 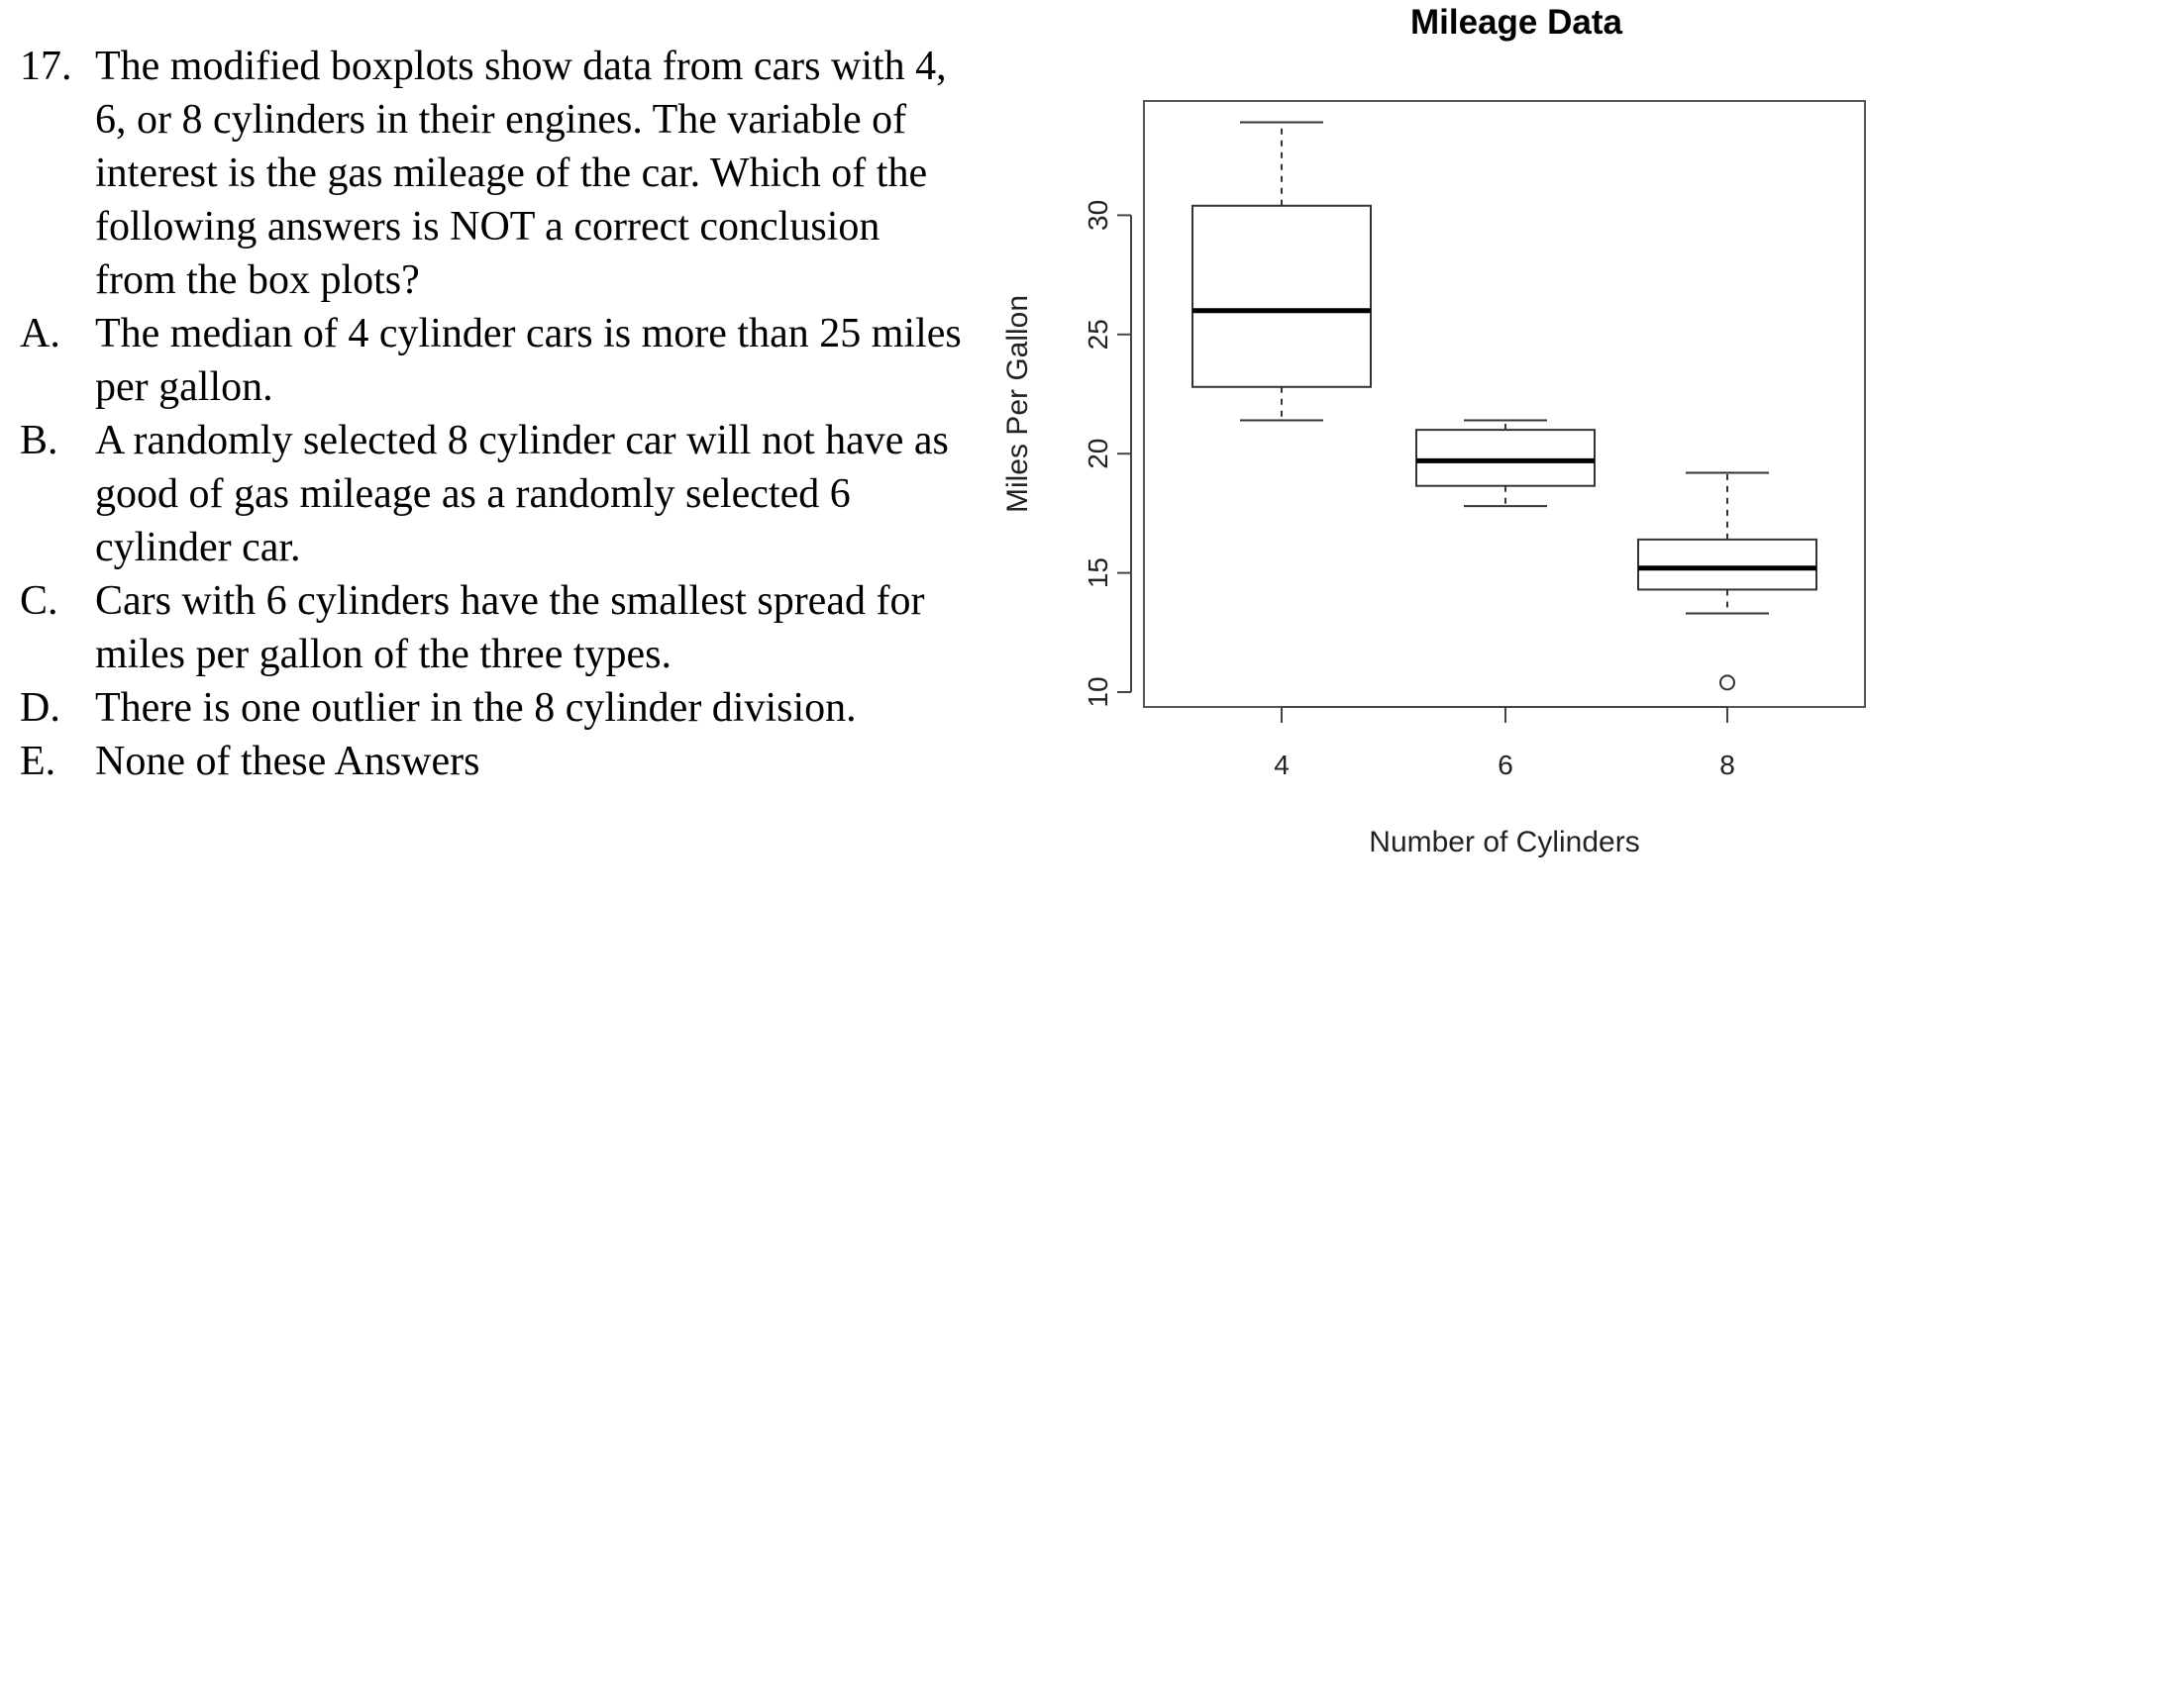 I want to click on option-label: B., so click(x=39, y=440).